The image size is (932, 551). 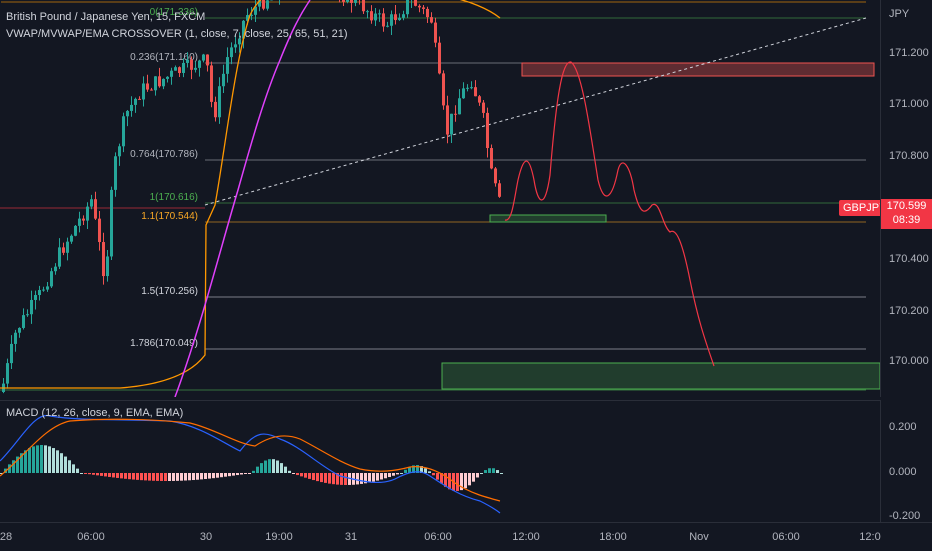 I want to click on macd-legend: MACD (12, 26, close, 9, EMA, EMA), so click(x=94, y=413).